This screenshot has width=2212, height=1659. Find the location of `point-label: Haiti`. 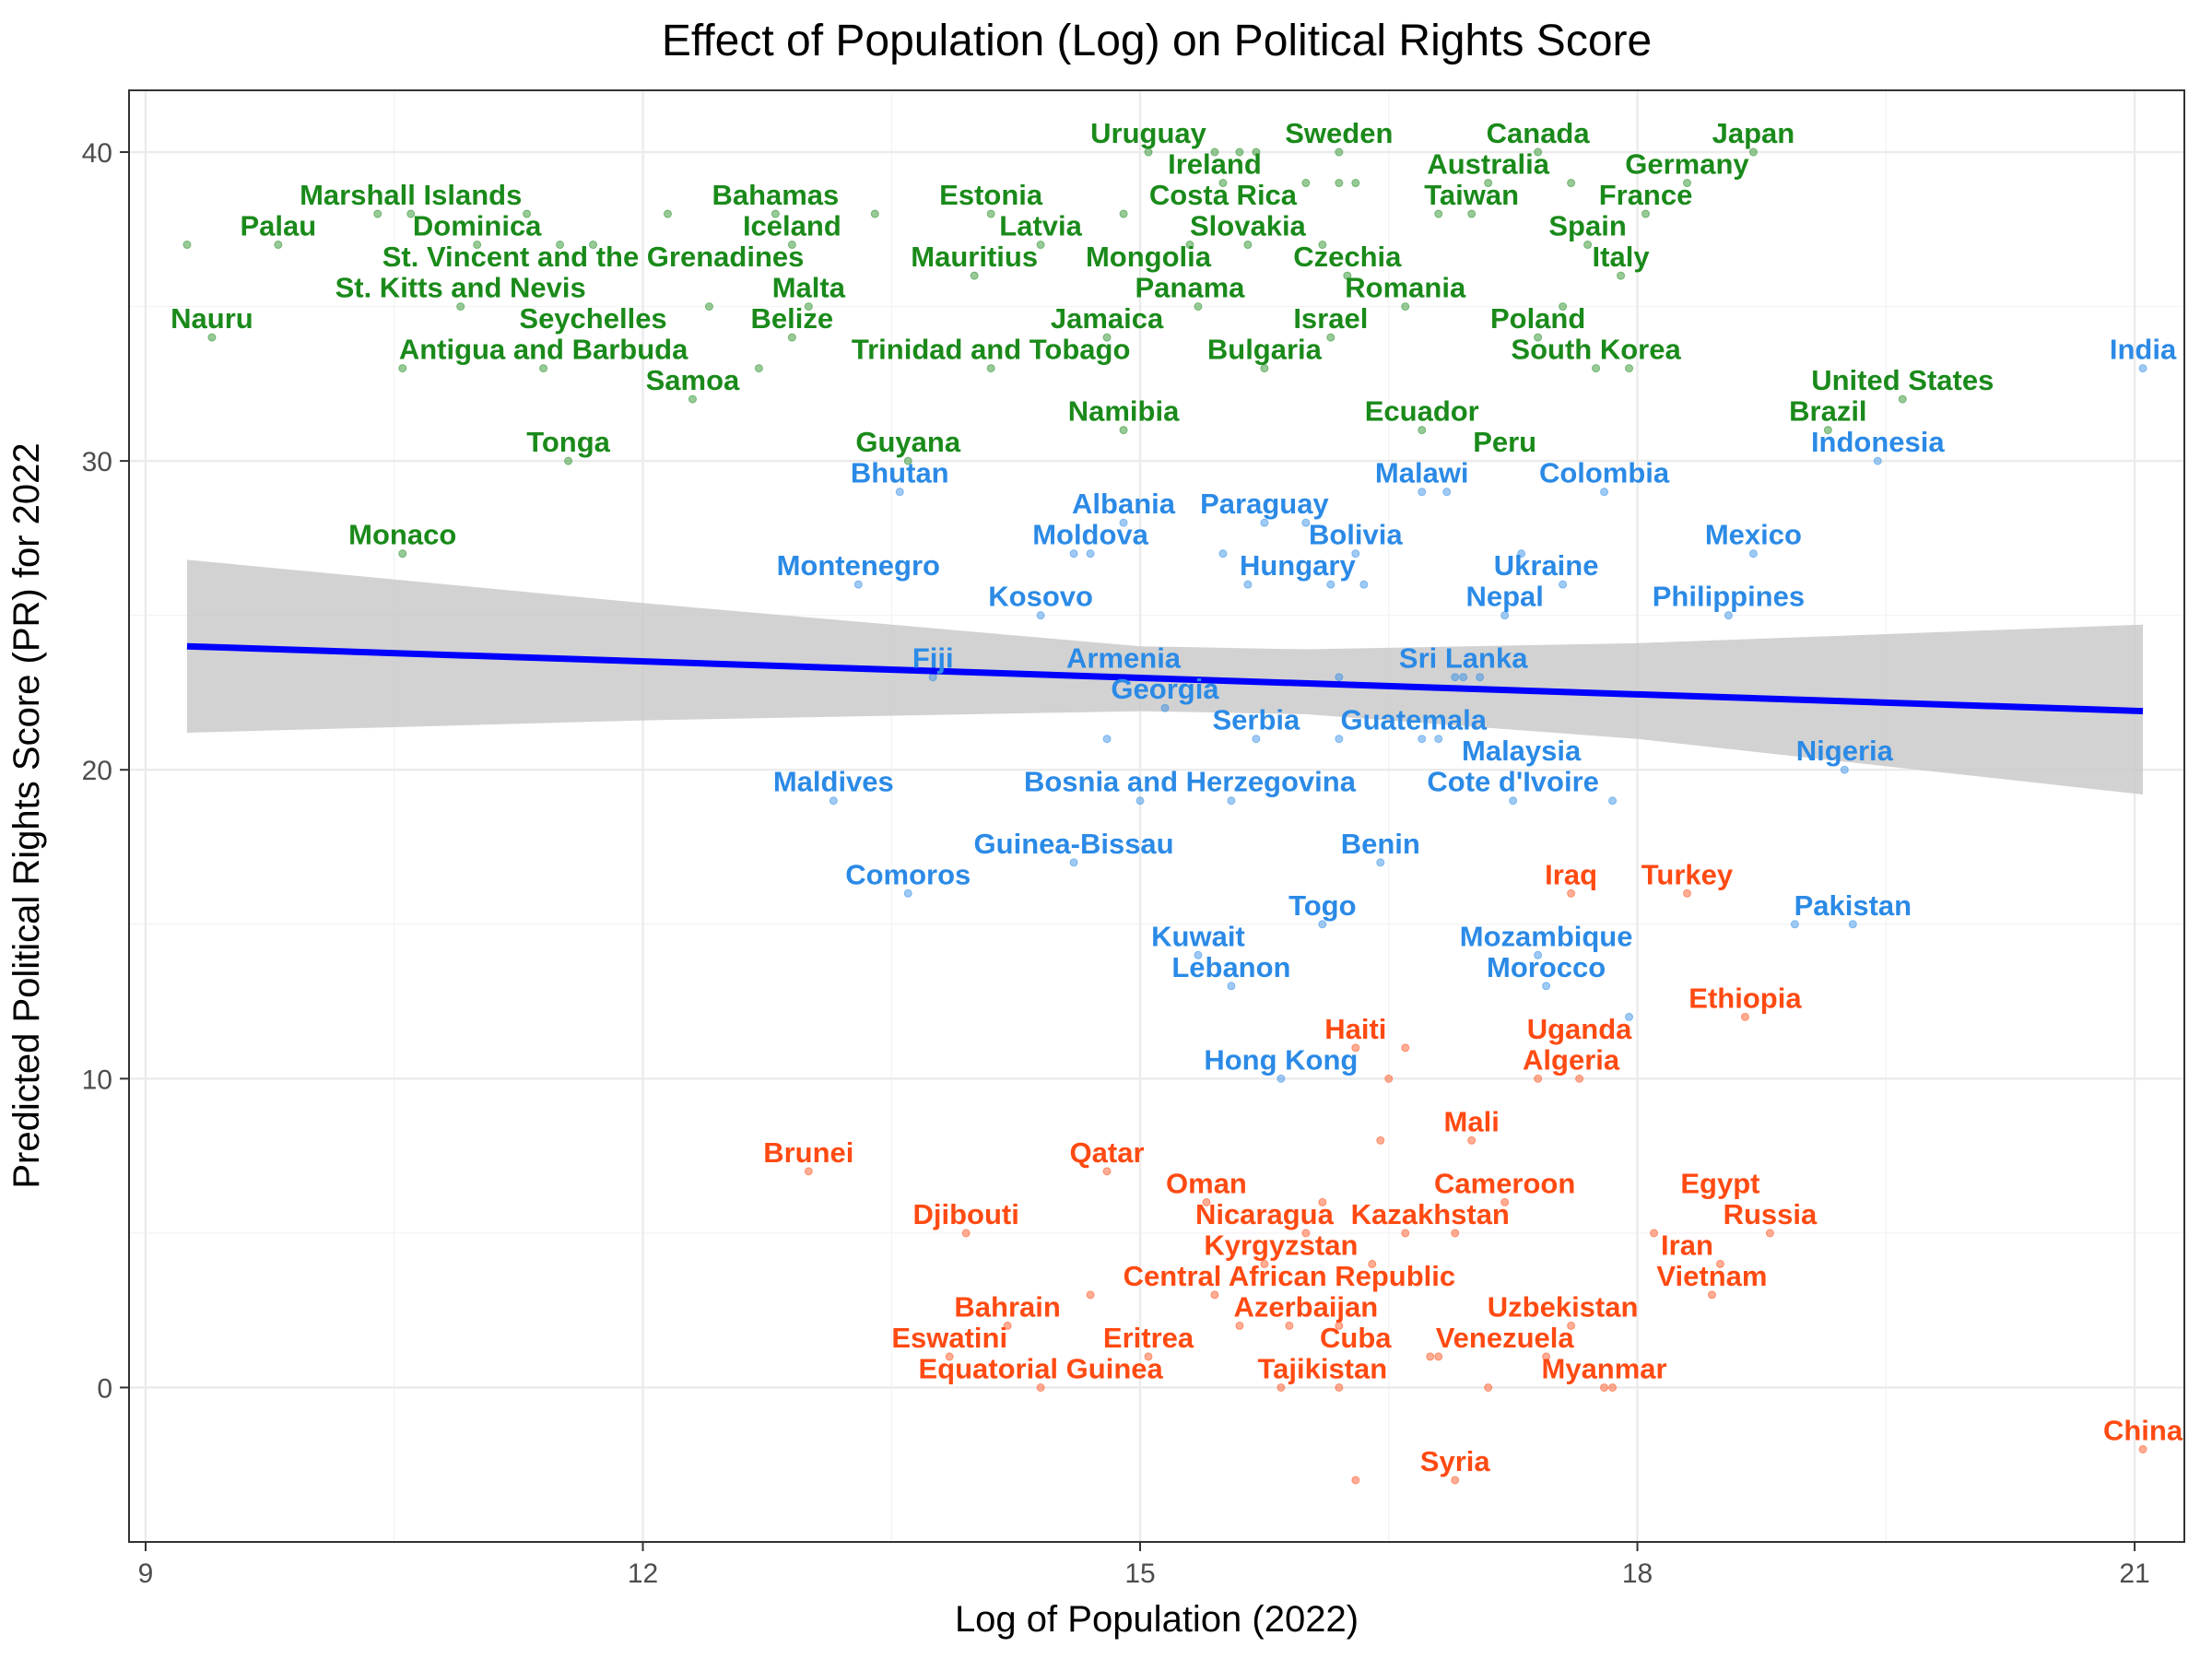

point-label: Haiti is located at coordinates (1355, 1029).